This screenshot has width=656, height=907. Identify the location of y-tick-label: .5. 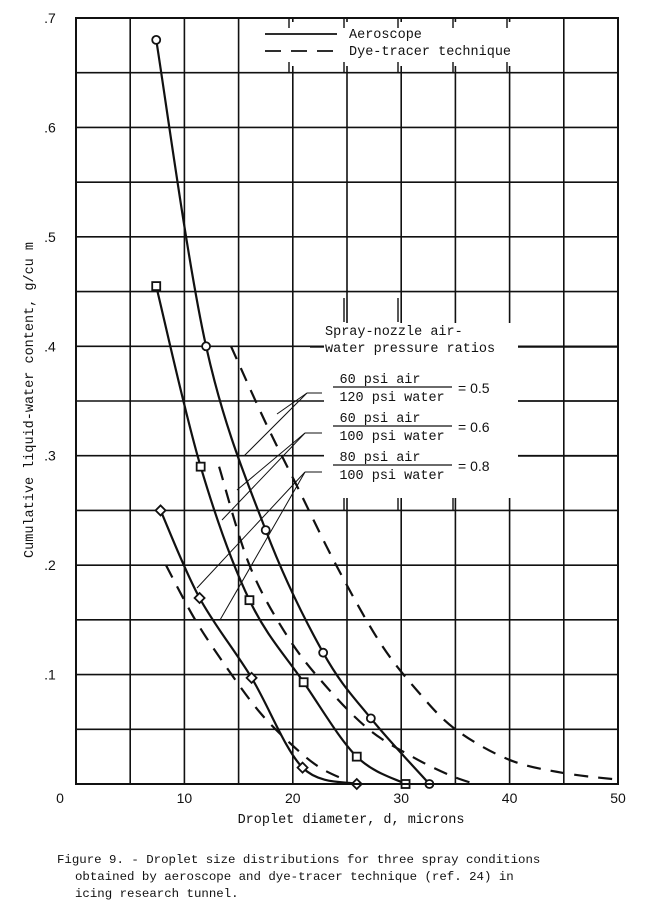
(50, 237).